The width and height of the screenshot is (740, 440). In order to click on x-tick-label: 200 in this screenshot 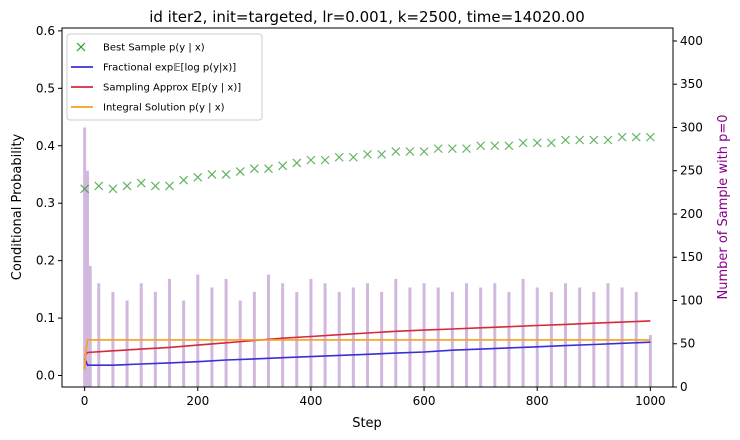, I will do `click(197, 401)`.